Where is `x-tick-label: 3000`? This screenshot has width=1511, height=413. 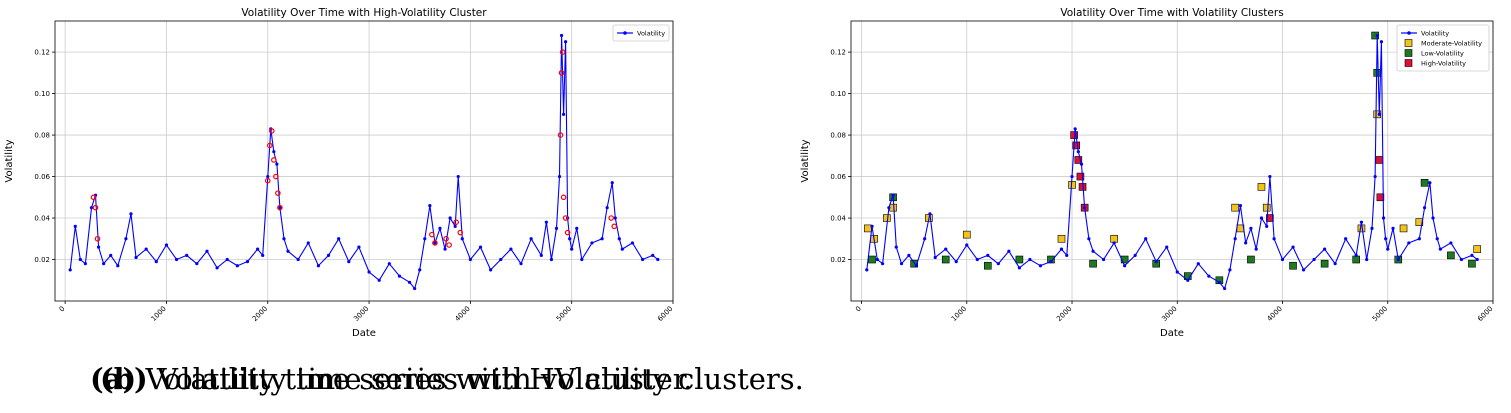 x-tick-label: 3000 is located at coordinates (361, 314).